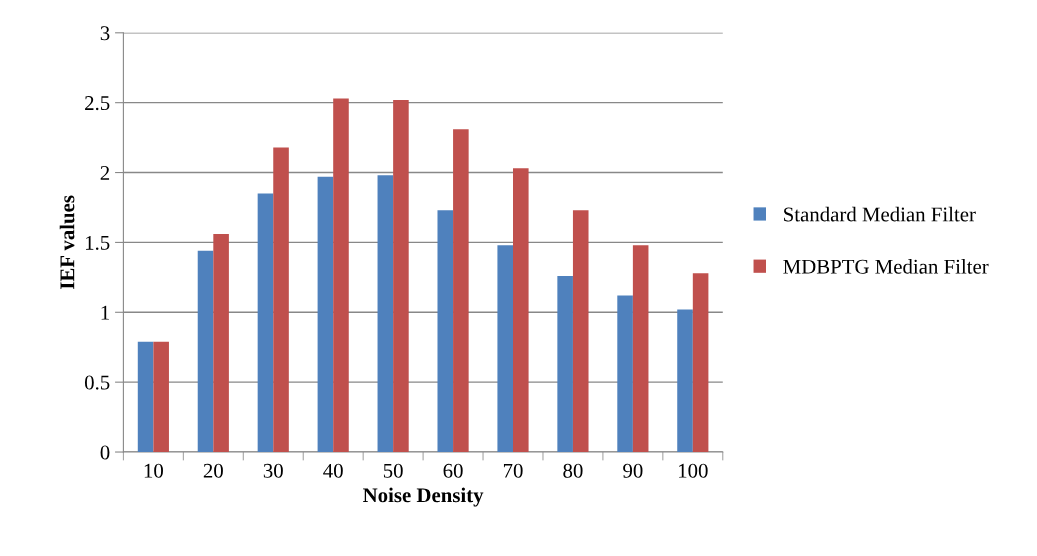  I want to click on x-tick-label: 60, so click(453, 470).